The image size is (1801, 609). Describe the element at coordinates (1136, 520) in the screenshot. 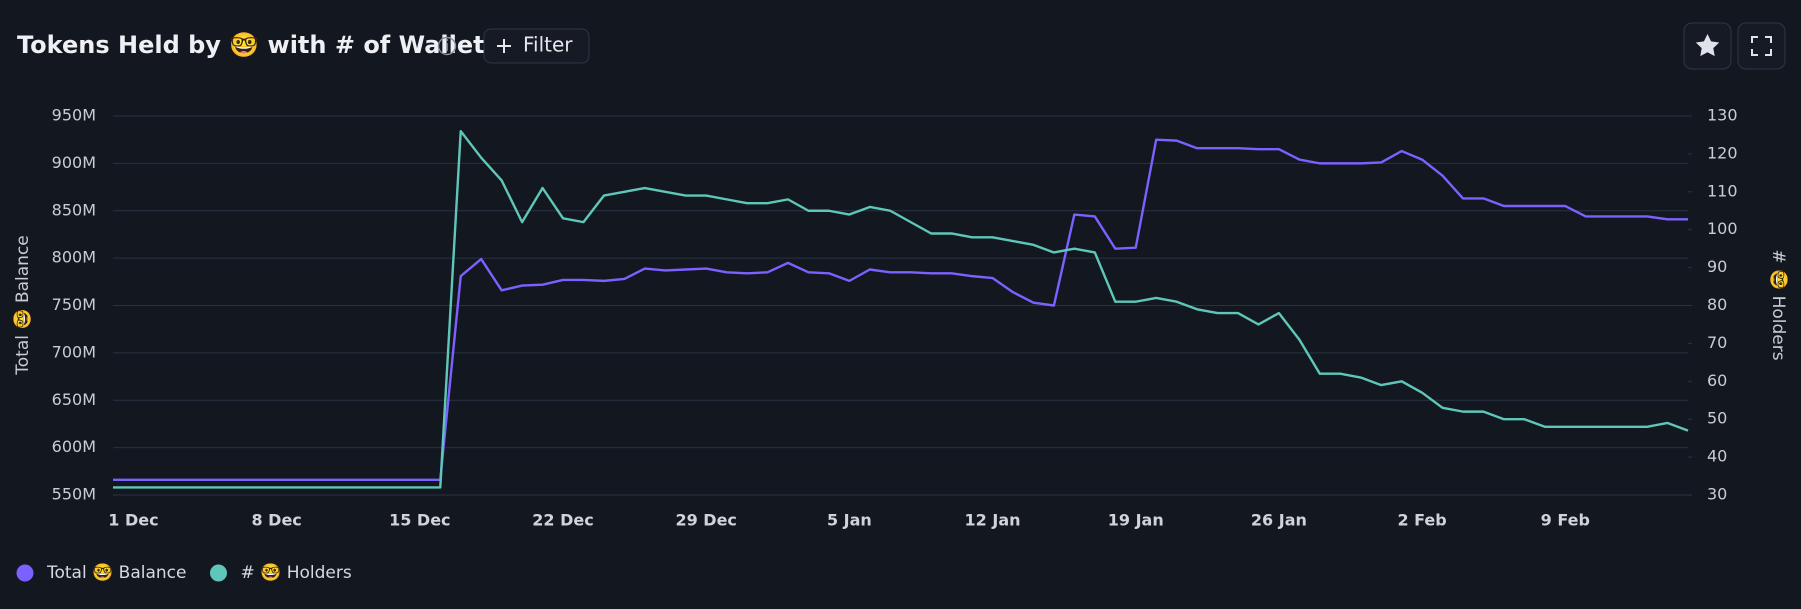

I see `x-tick-label: 19 Jan` at that location.